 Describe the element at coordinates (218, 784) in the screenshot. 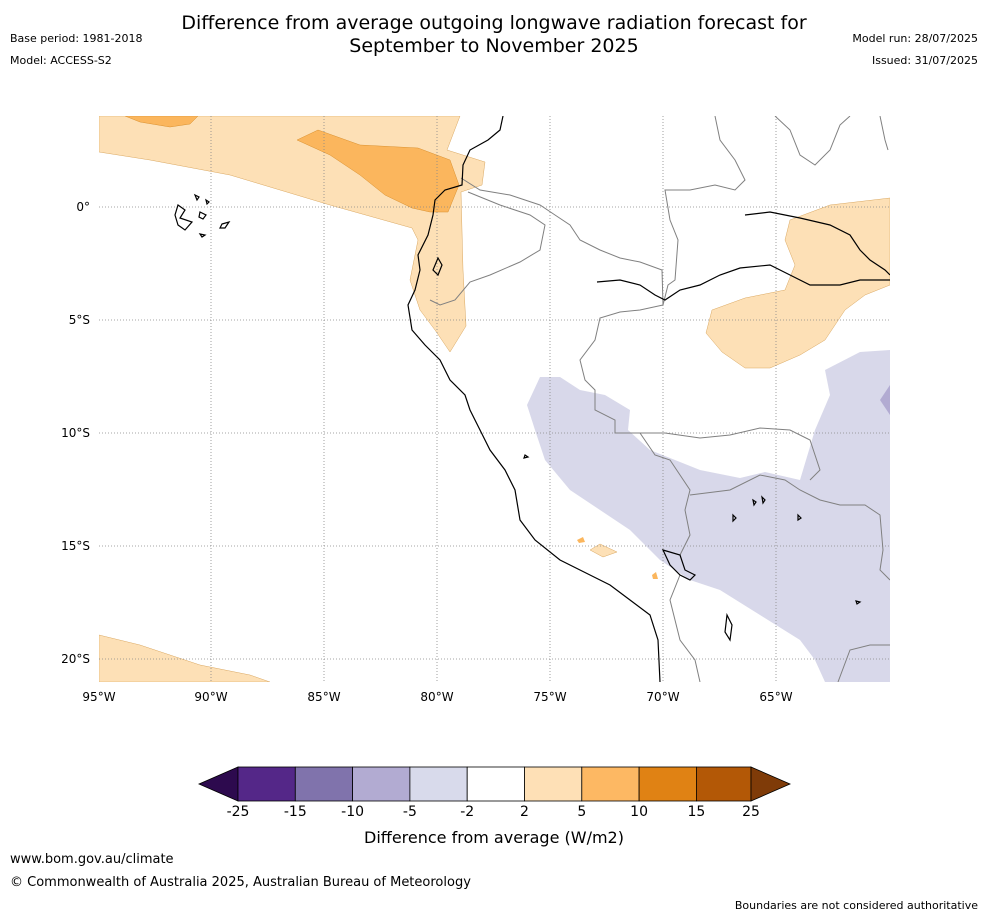

I see `colorbar-arrow-left` at that location.